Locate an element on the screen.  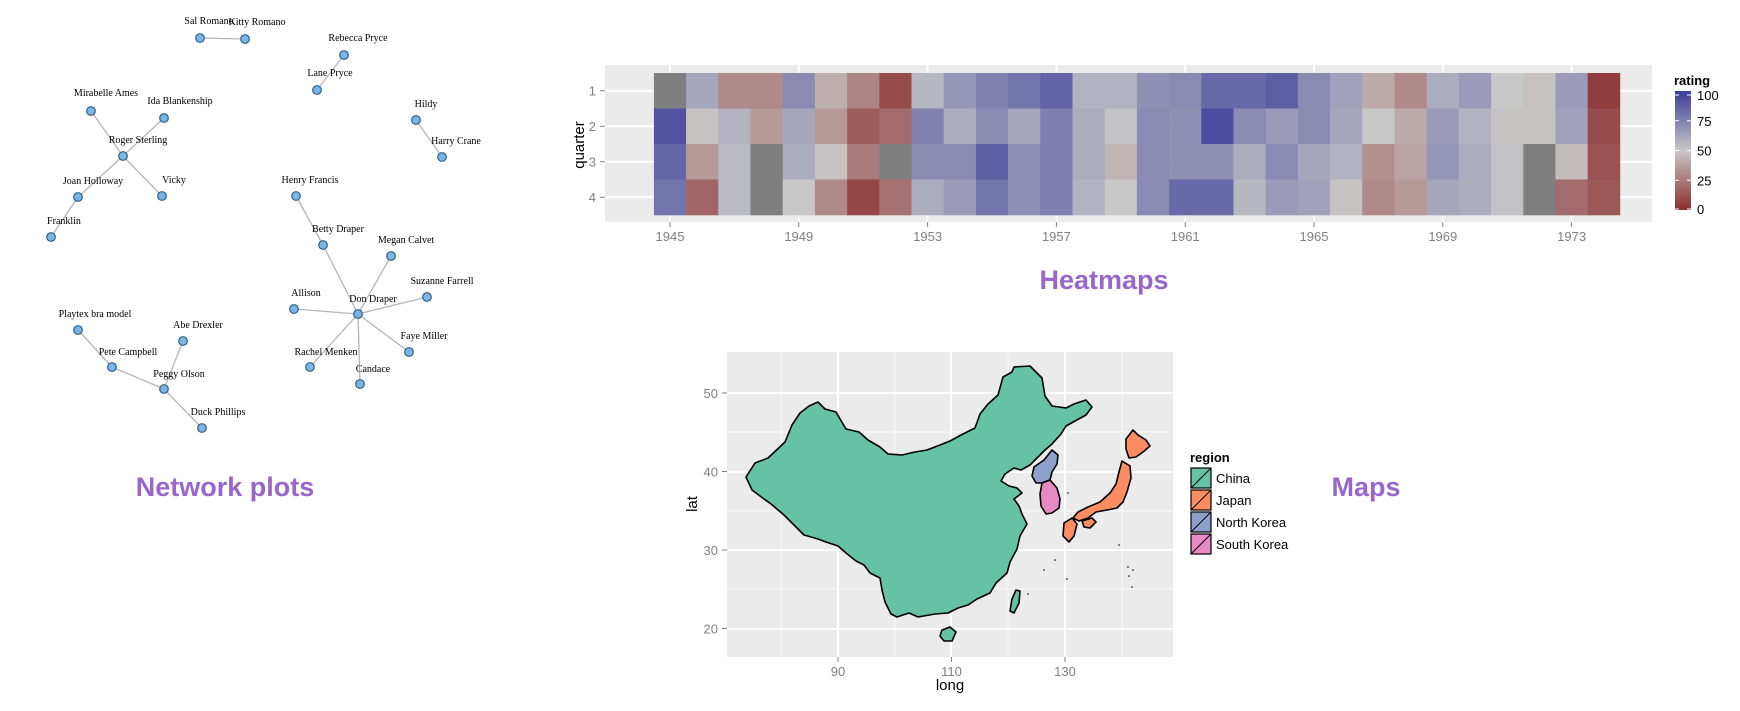
map-x-tick-label: 90 is located at coordinates (838, 671).